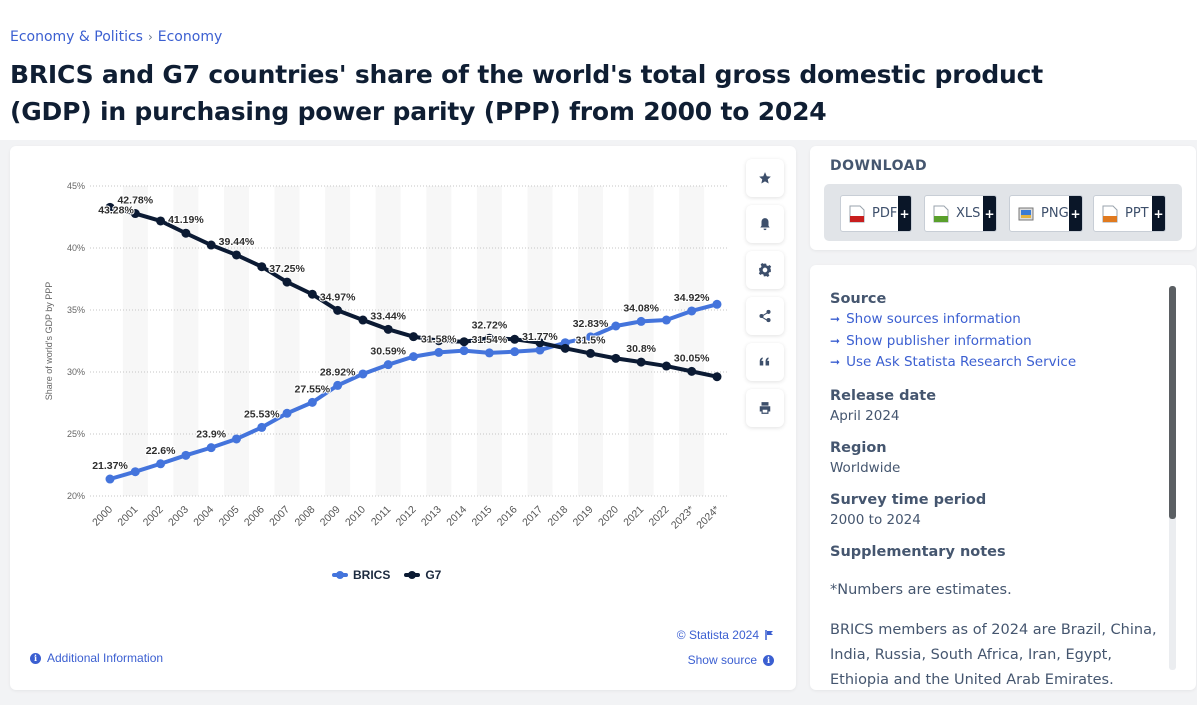  What do you see at coordinates (858, 299) in the screenshot?
I see `source-heading: Source` at bounding box center [858, 299].